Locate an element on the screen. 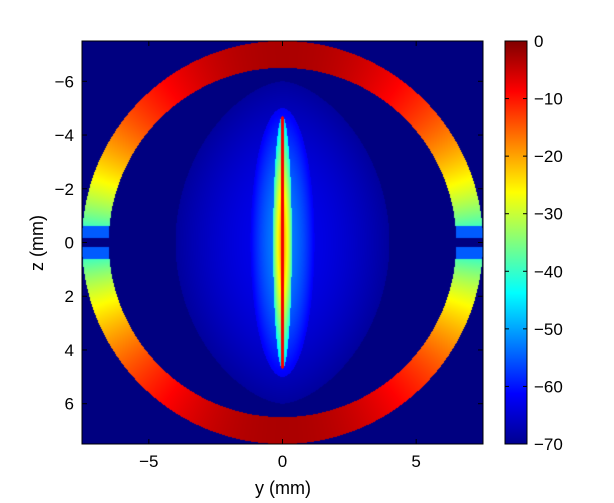 The height and width of the screenshot is (503, 614). y-tick-label: −2 is located at coordinates (64, 189).